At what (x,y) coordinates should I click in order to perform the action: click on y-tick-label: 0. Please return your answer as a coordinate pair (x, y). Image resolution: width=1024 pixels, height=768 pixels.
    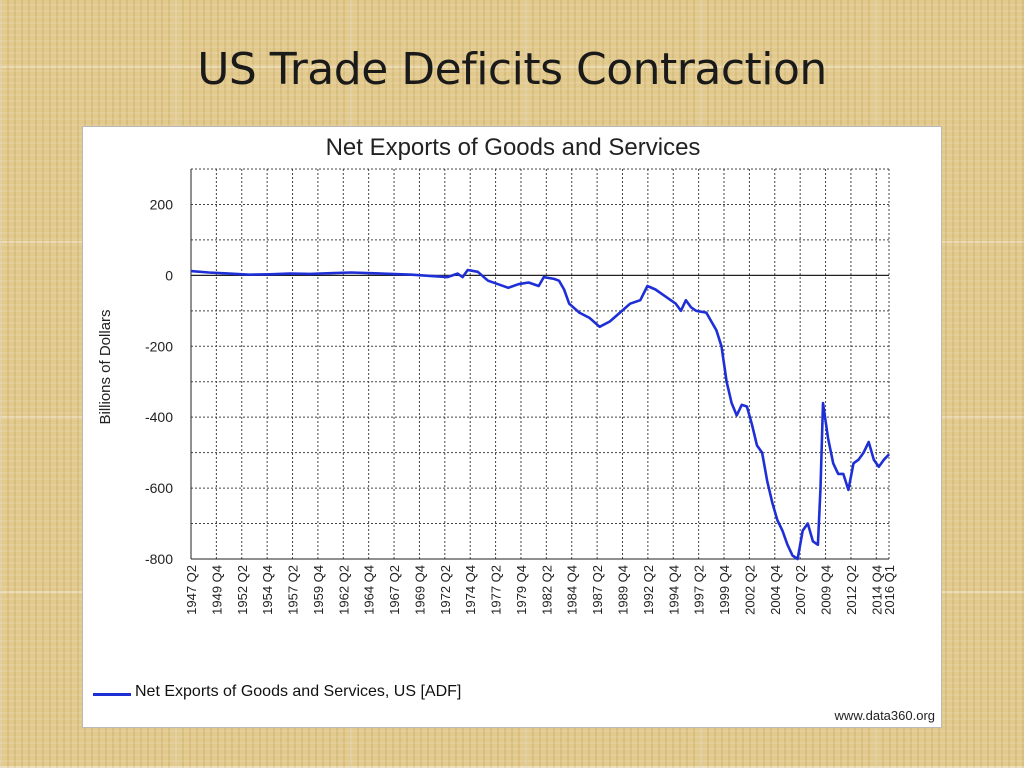
    Looking at the image, I should click on (169, 275).